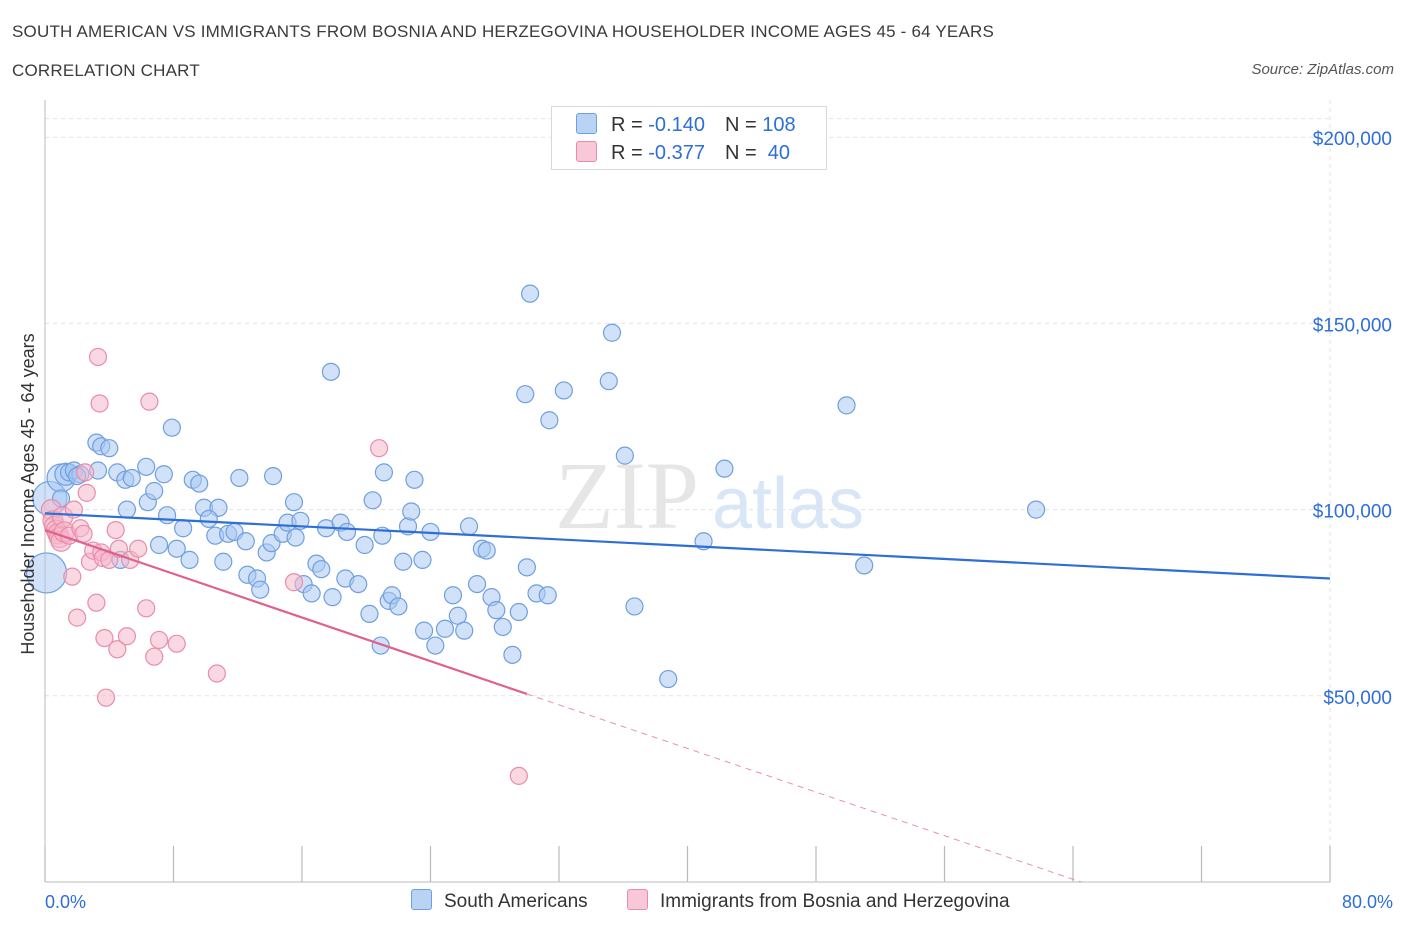 The width and height of the screenshot is (1406, 930). Describe the element at coordinates (1357, 698) in the screenshot. I see `y-tick-label: $50,000` at that location.